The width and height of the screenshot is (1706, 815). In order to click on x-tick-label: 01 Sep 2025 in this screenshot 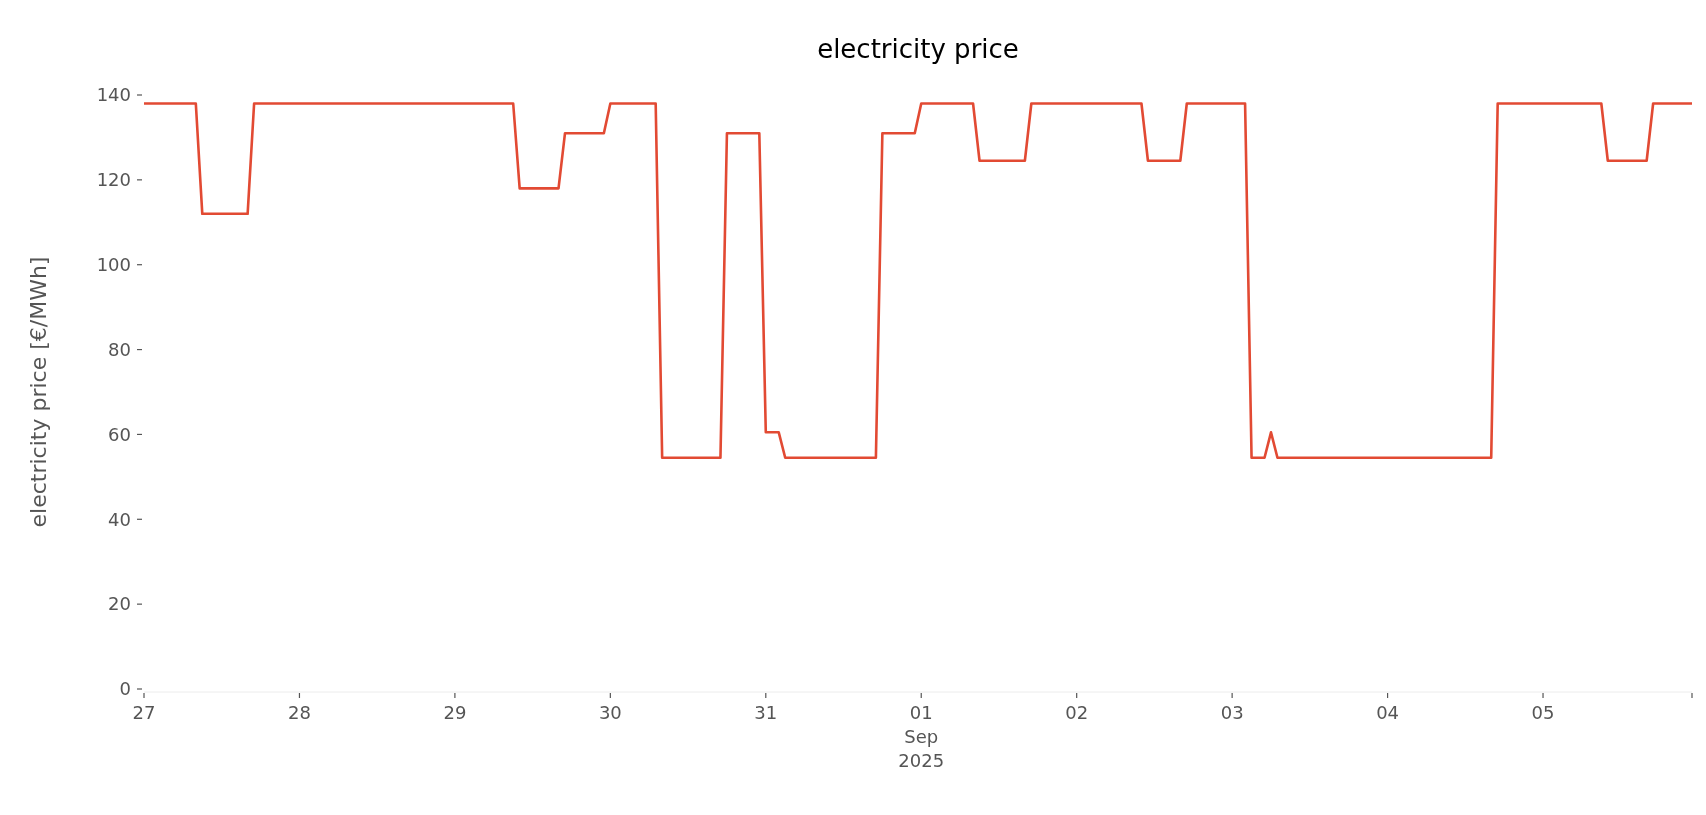, I will do `click(921, 736)`.